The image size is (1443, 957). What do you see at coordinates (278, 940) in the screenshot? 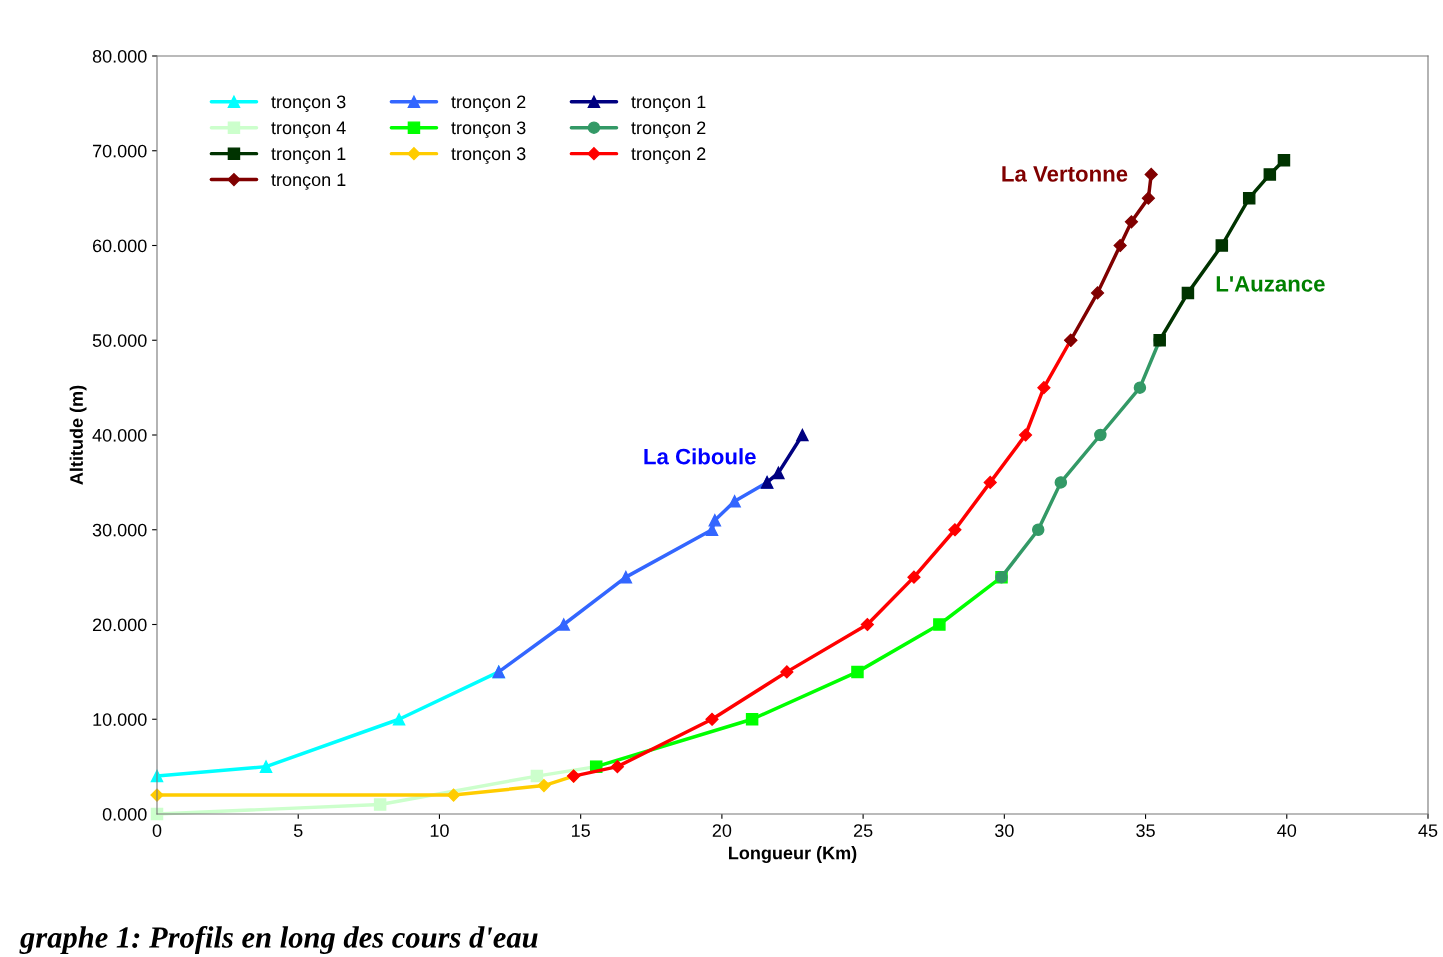
I see `text: graphe 1: Profils en long des cours d'eau` at bounding box center [278, 940].